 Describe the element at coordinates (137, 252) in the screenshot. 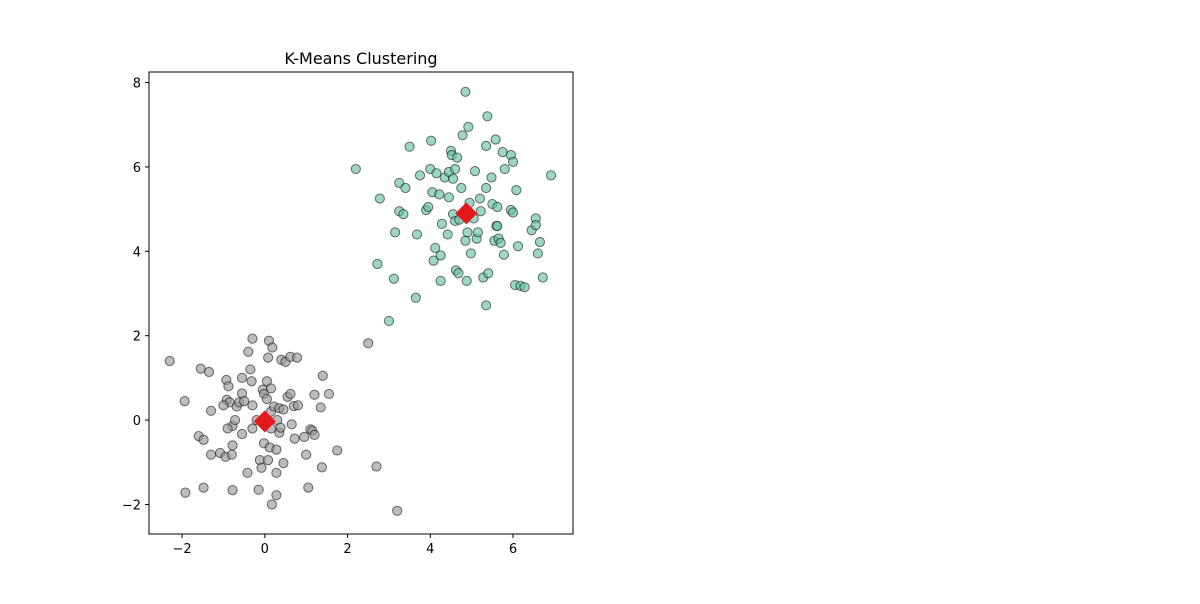

I see `y-tick-label: 4` at that location.